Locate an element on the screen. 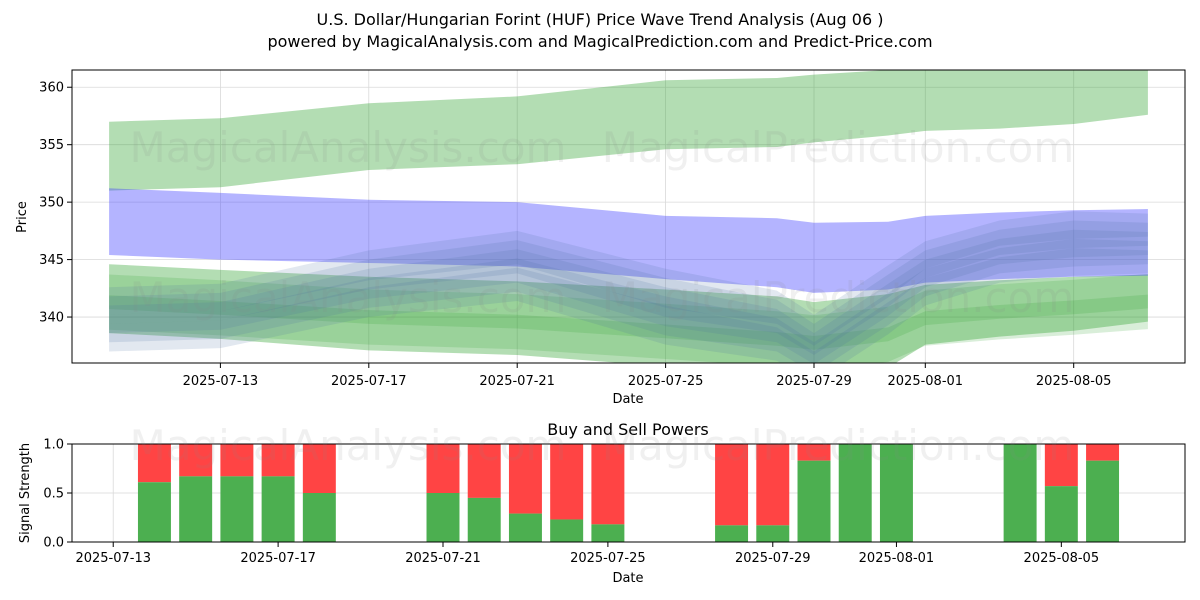  price-x-tick-label: 2025-08-01 is located at coordinates (926, 381).